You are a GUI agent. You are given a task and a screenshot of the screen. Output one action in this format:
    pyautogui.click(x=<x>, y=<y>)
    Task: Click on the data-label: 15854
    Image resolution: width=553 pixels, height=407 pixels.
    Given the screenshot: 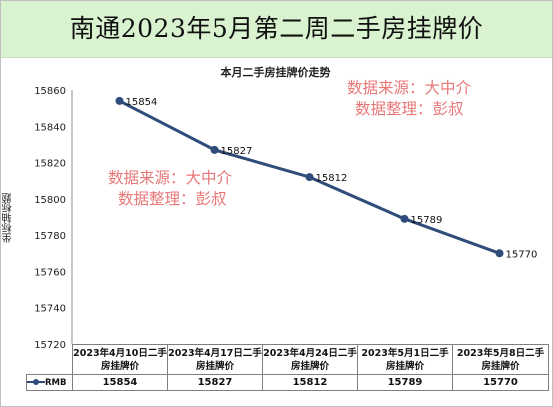 What is the action you would take?
    pyautogui.click(x=142, y=102)
    